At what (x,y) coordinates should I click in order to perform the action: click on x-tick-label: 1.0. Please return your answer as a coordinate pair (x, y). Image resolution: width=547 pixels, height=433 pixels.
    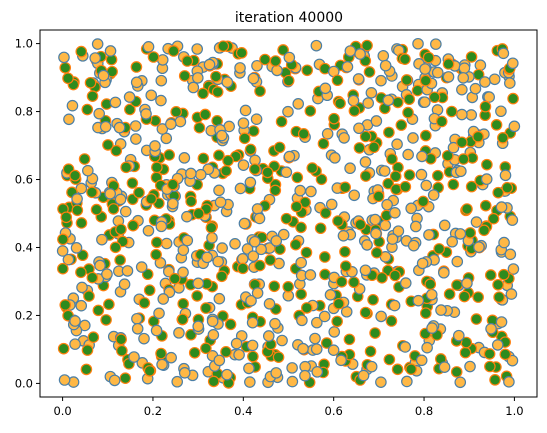
    Looking at the image, I should click on (514, 411).